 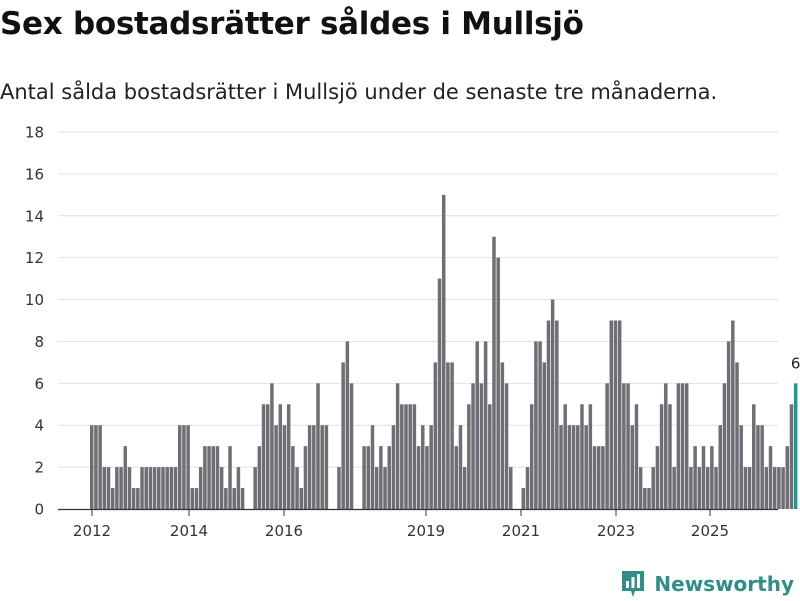 I want to click on y-tick-label: 10, so click(x=34, y=300).